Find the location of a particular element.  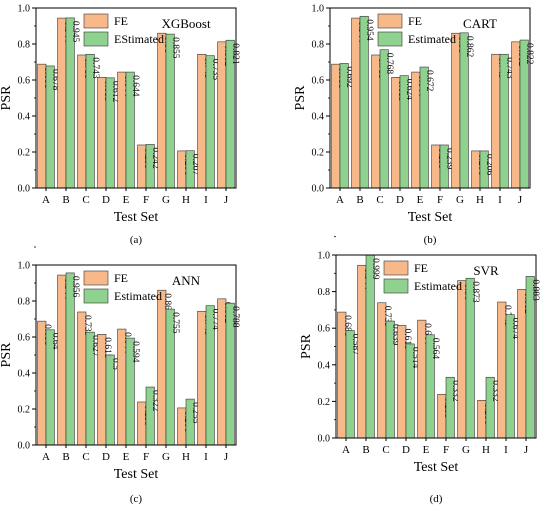

bar-value-label: 0.692 is located at coordinates (349, 77).